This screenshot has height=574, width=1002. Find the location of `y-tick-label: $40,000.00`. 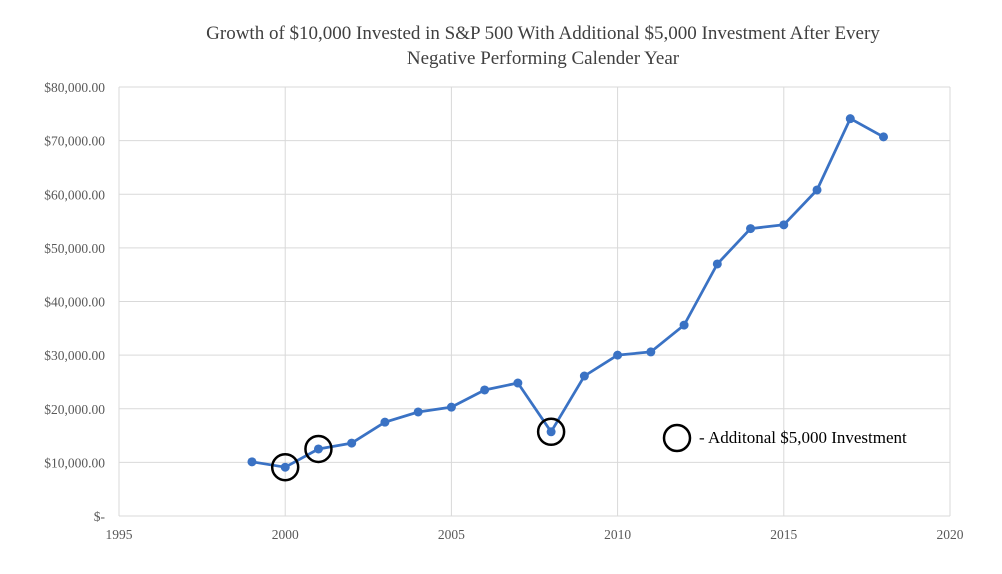

y-tick-label: $40,000.00 is located at coordinates (74, 302).